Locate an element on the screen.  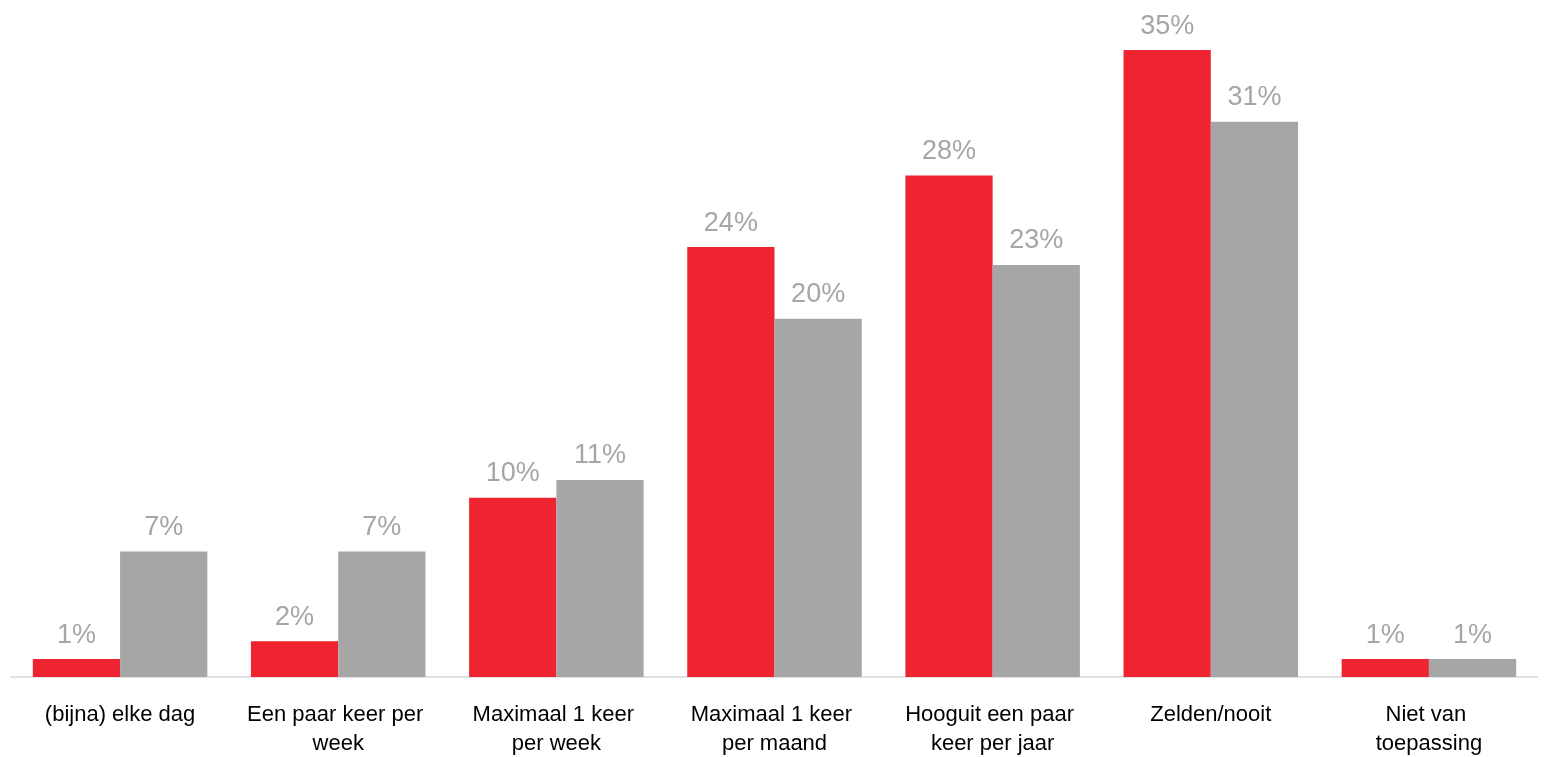
data-label: 24% is located at coordinates (730, 221).